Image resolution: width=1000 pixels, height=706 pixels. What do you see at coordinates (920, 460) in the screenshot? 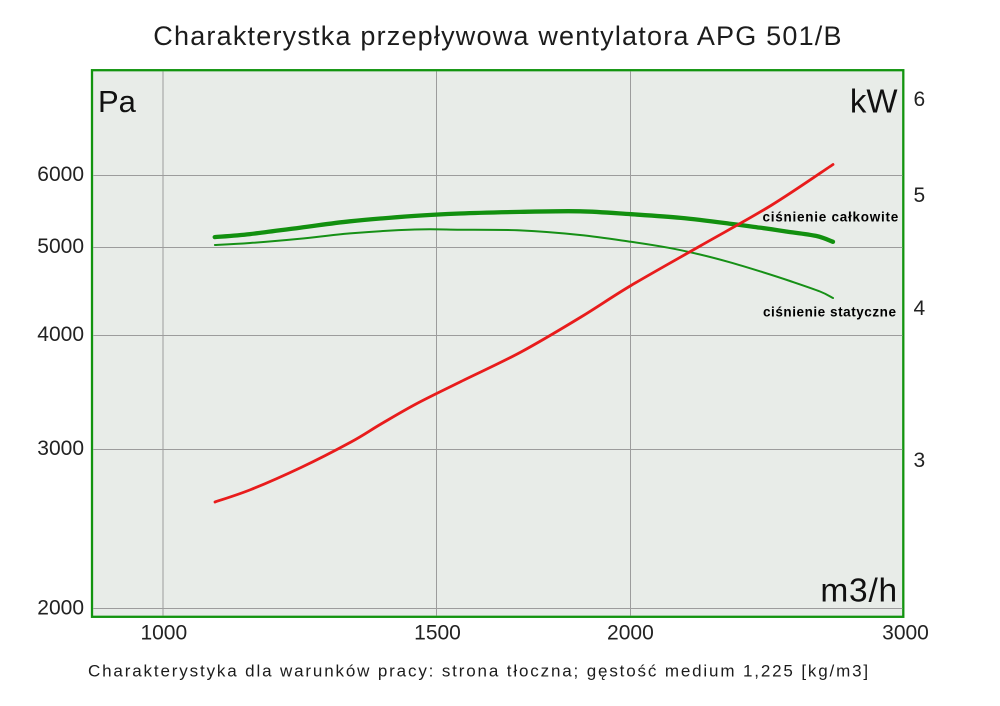
I see `svg-text: 3` at bounding box center [920, 460].